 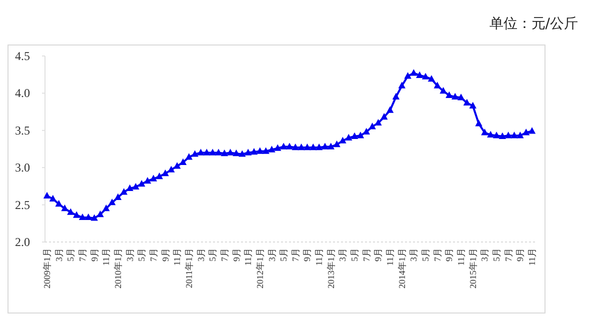 I want to click on y-tick-label: 3.5, so click(x=22, y=130).